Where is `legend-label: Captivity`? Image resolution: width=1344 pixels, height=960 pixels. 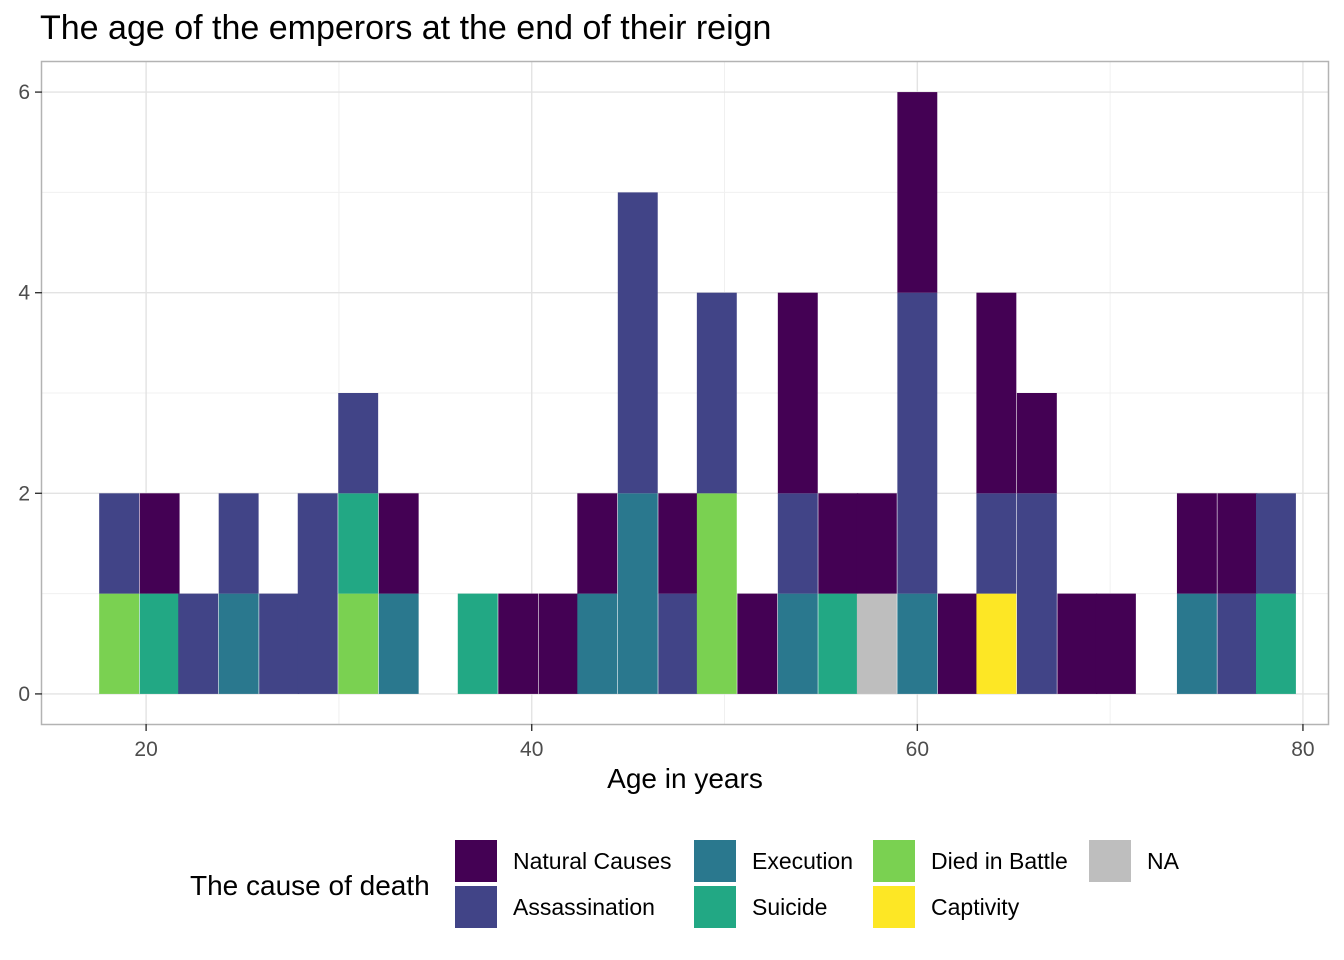 legend-label: Captivity is located at coordinates (975, 907).